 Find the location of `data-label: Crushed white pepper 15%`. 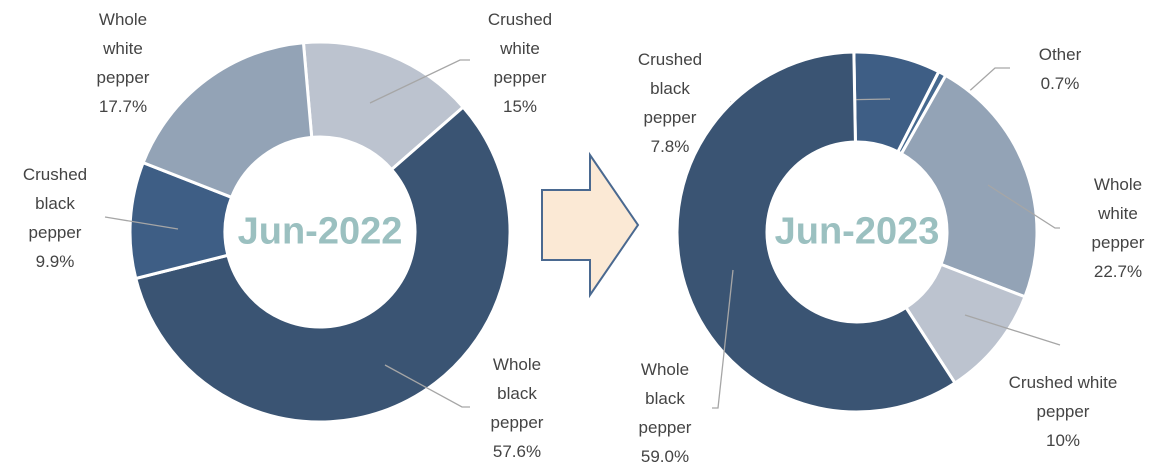

data-label: Crushed white pepper 15% is located at coordinates (520, 63).